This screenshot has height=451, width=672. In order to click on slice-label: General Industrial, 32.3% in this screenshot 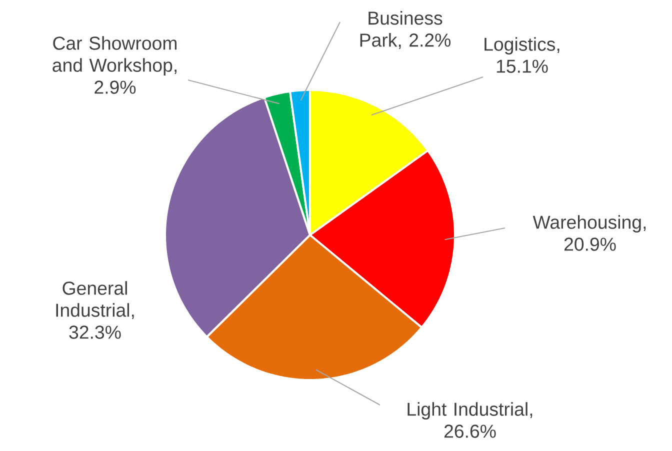, I will do `click(95, 310)`.